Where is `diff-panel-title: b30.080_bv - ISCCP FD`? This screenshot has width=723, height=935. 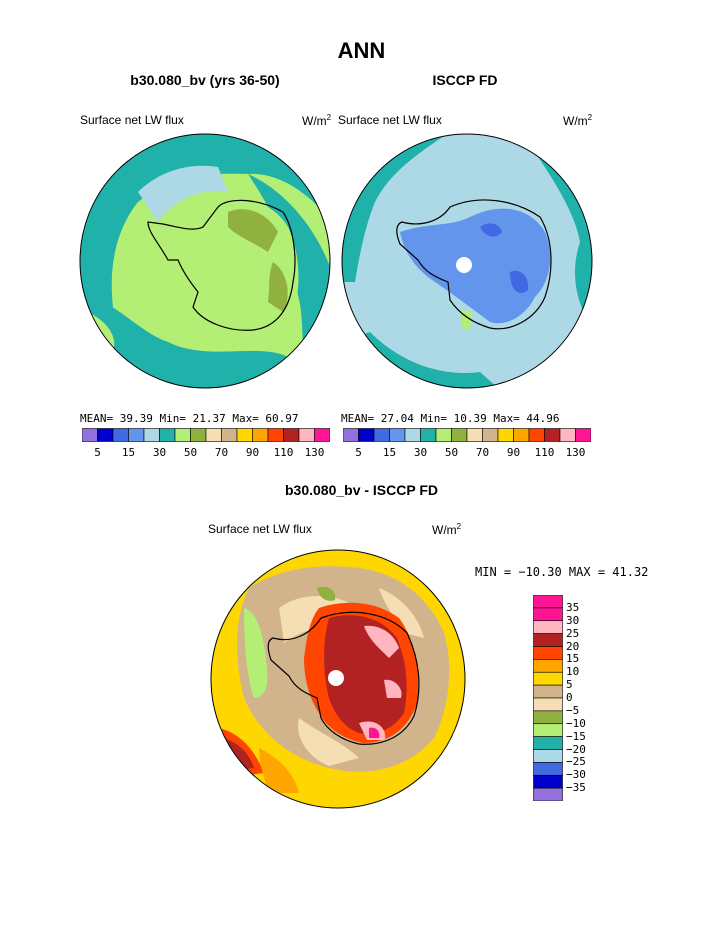 diff-panel-title: b30.080_bv - ISCCP FD is located at coordinates (361, 490).